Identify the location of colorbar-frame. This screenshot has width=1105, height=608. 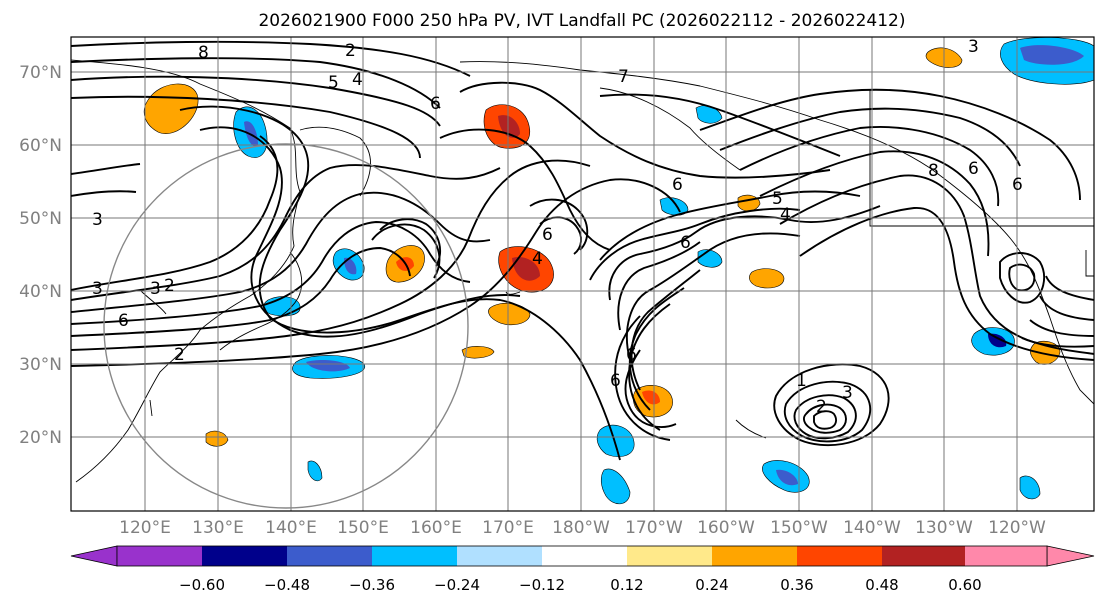
(582, 556).